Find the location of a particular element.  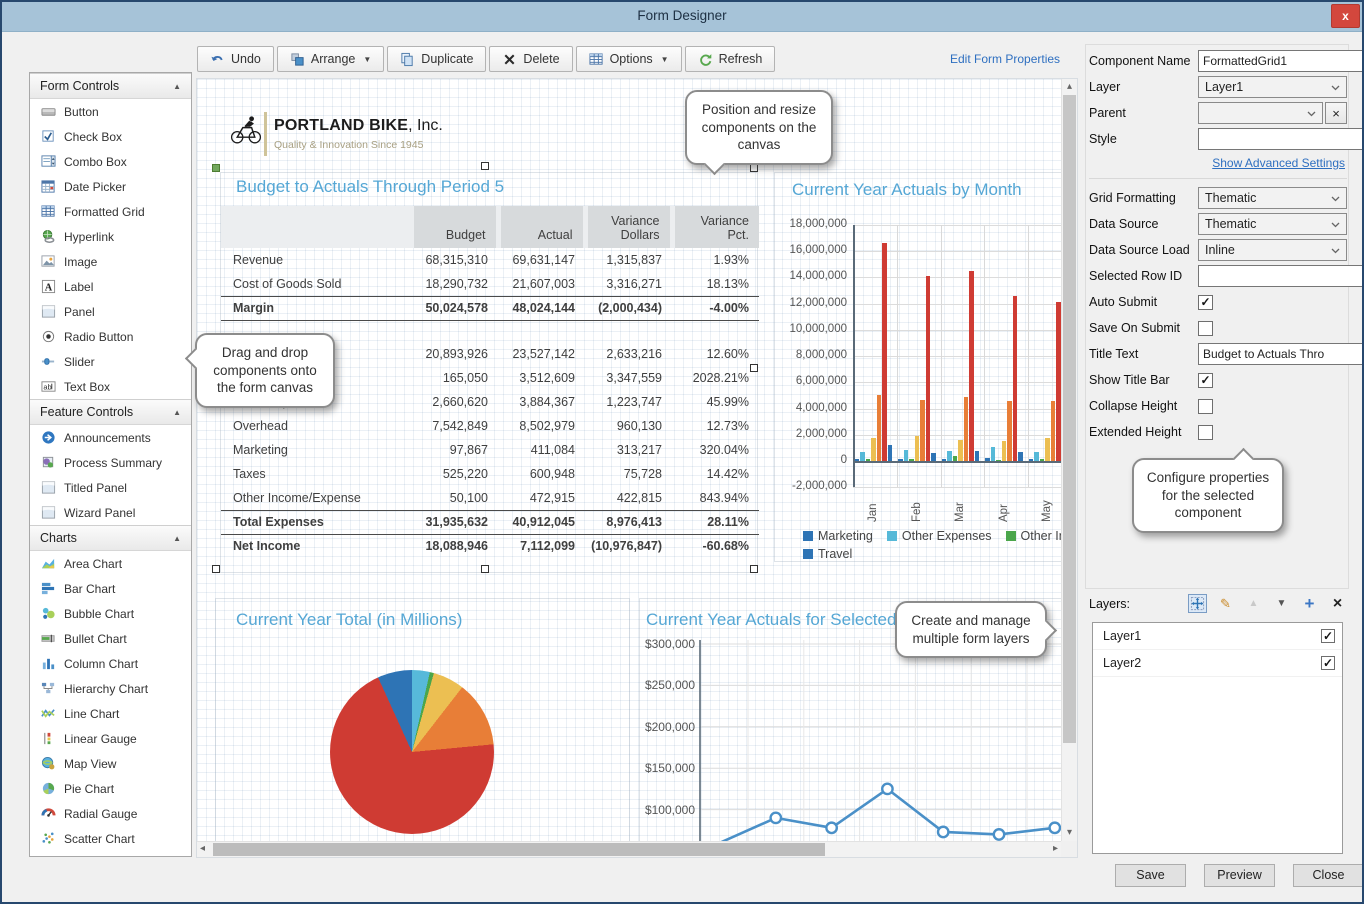

layer-row-layer1: Layer1 ✓ is located at coordinates (1217, 636).